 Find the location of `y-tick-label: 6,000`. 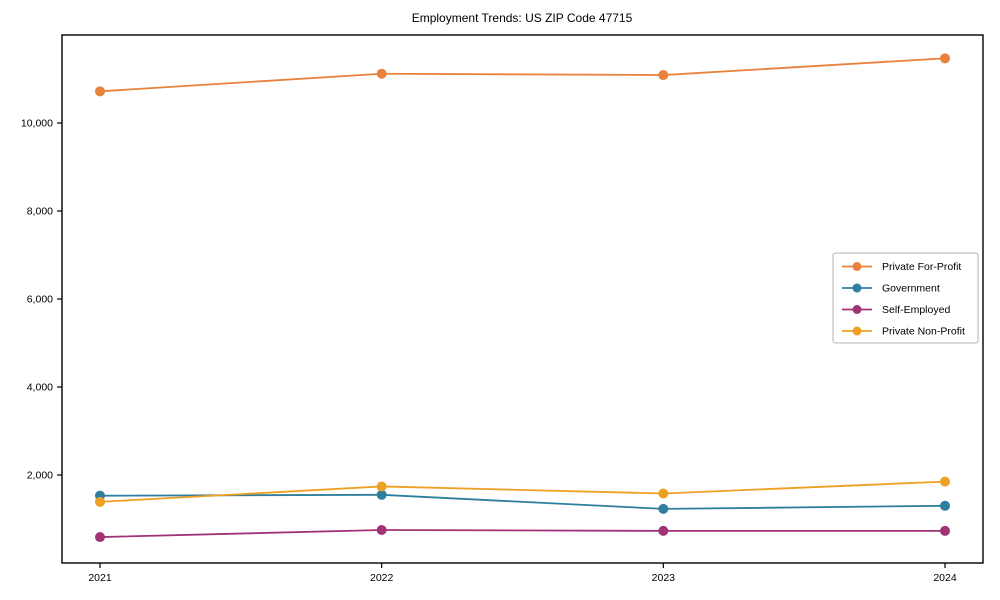

y-tick-label: 6,000 is located at coordinates (40, 300).